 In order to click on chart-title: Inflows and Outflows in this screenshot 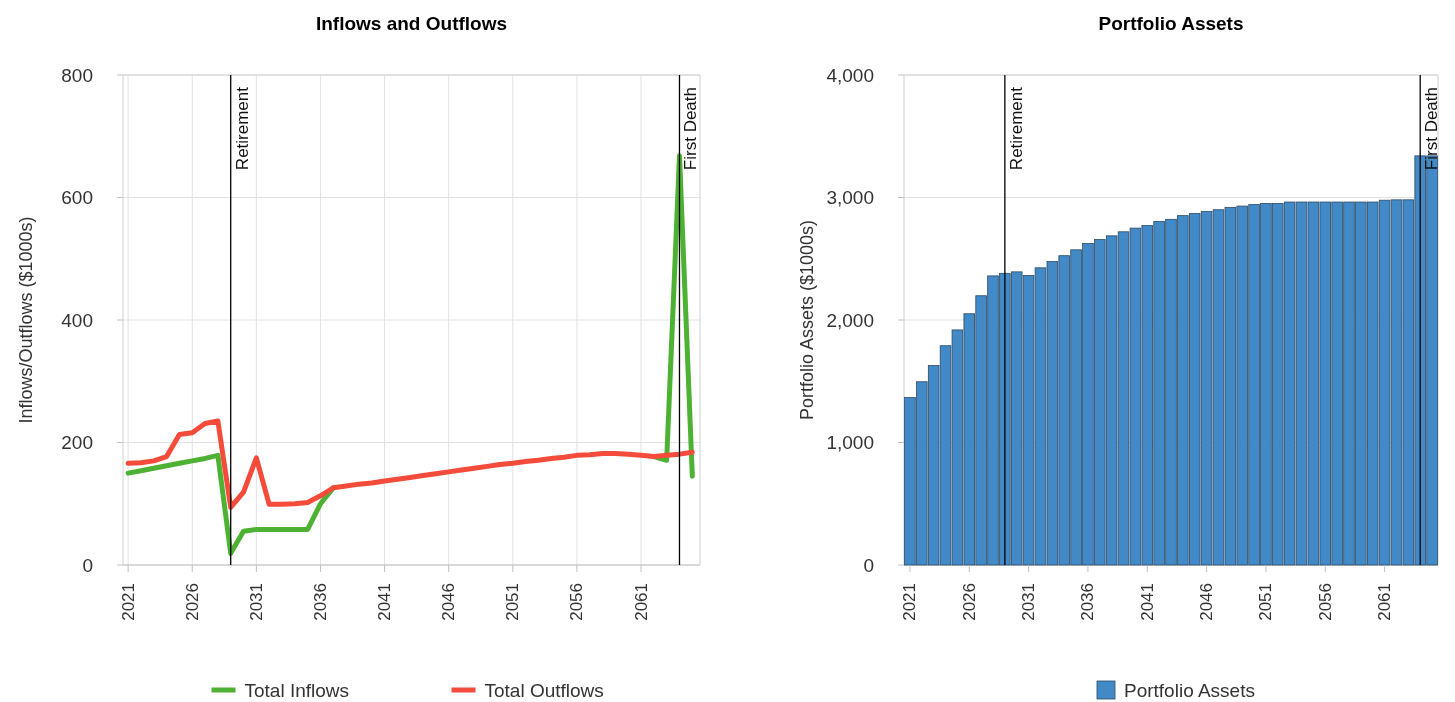, I will do `click(411, 23)`.